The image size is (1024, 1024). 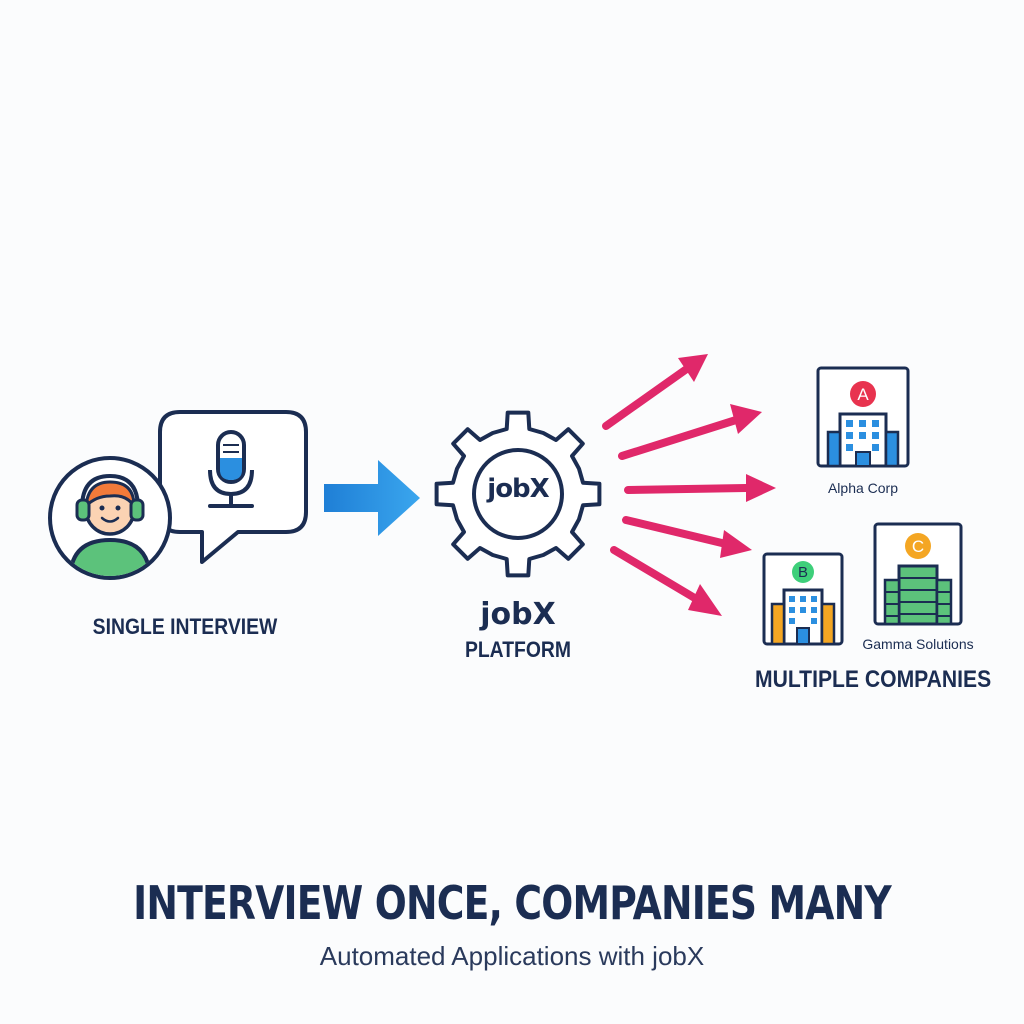 I want to click on arrow-to-gamma-icon, so click(x=666, y=581).